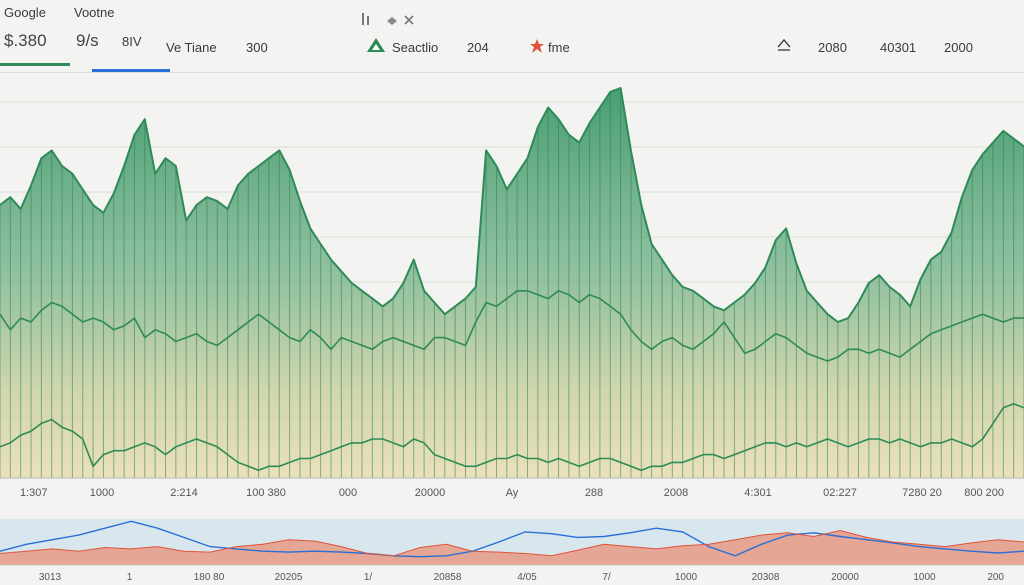 This screenshot has height=585, width=1024. Describe the element at coordinates (559, 47) in the screenshot. I see `free-label: fme` at that location.